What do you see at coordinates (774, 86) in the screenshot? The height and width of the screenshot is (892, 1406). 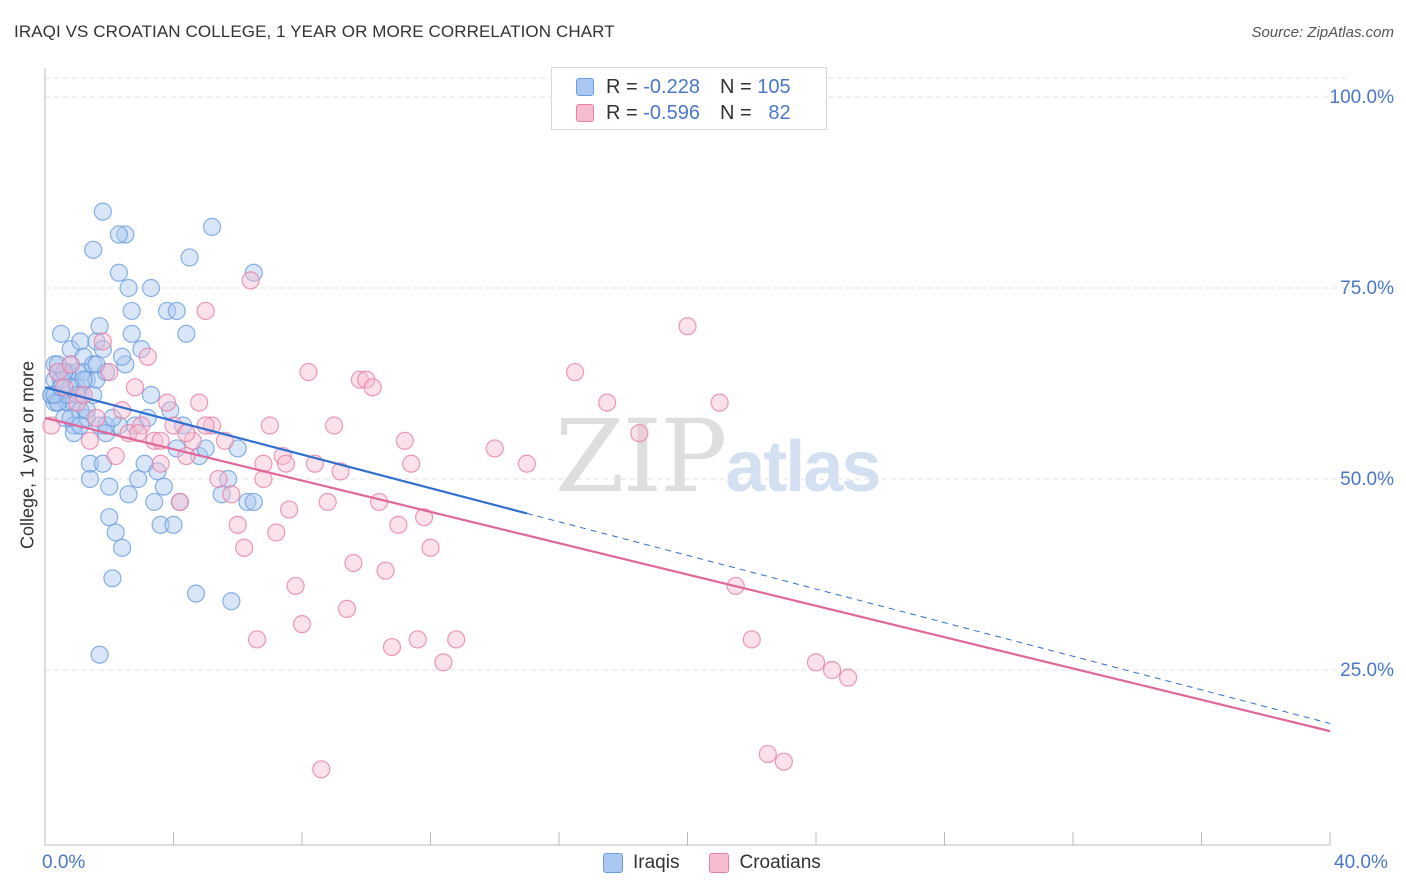 I see `legend-n-value-iraqis: 105` at bounding box center [774, 86].